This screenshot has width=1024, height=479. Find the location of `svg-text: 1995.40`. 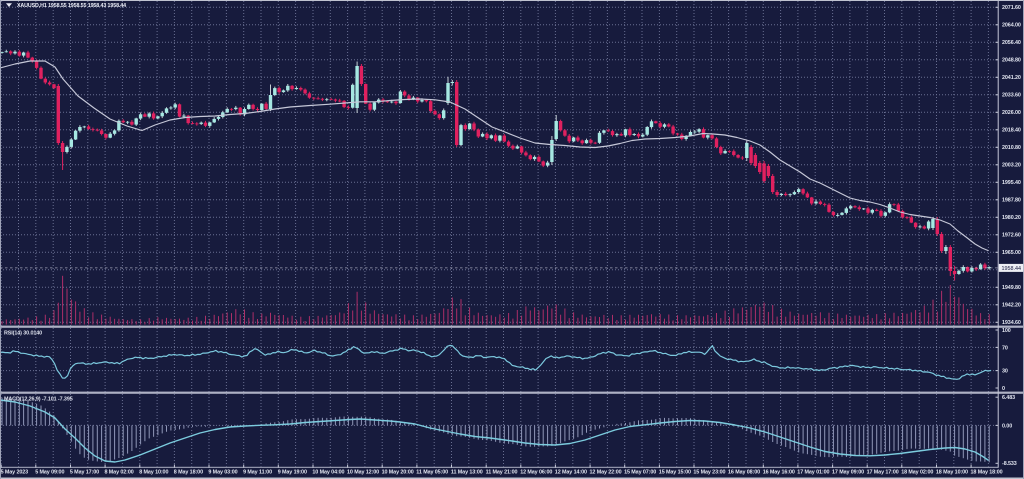

svg-text: 1995.40 is located at coordinates (1011, 183).